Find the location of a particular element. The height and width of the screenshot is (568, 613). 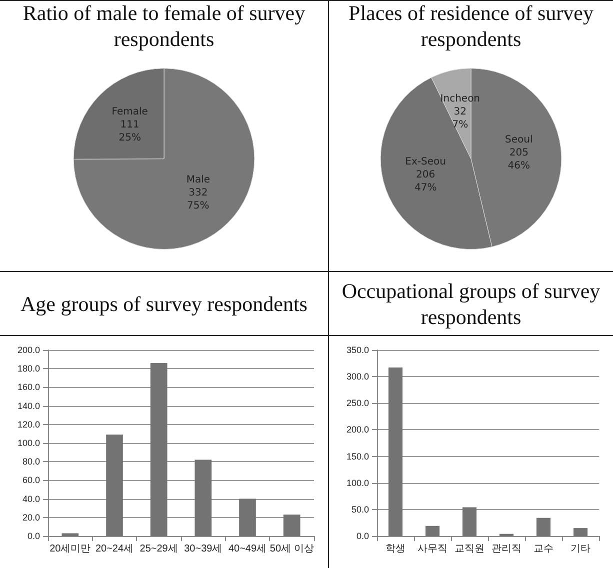

y-tick-label: 20.0 is located at coordinates (31, 517).